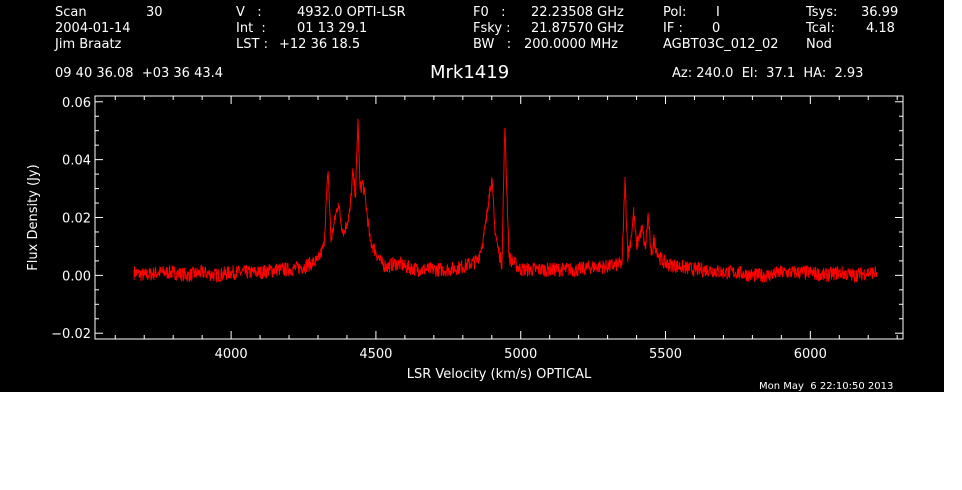 This screenshot has height=490, width=962. What do you see at coordinates (819, 44) in the screenshot?
I see `observing-mode: Nod` at bounding box center [819, 44].